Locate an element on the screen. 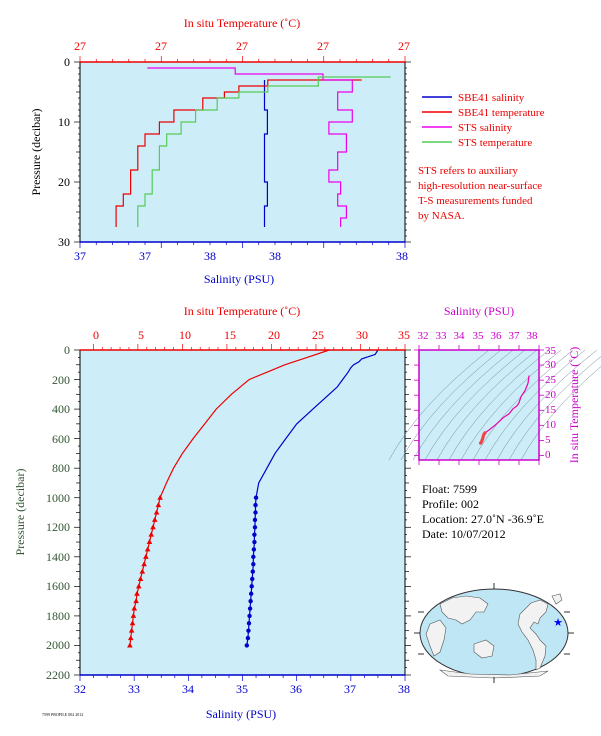  main-panel-bottom-tick-label: 33 is located at coordinates (134, 689).